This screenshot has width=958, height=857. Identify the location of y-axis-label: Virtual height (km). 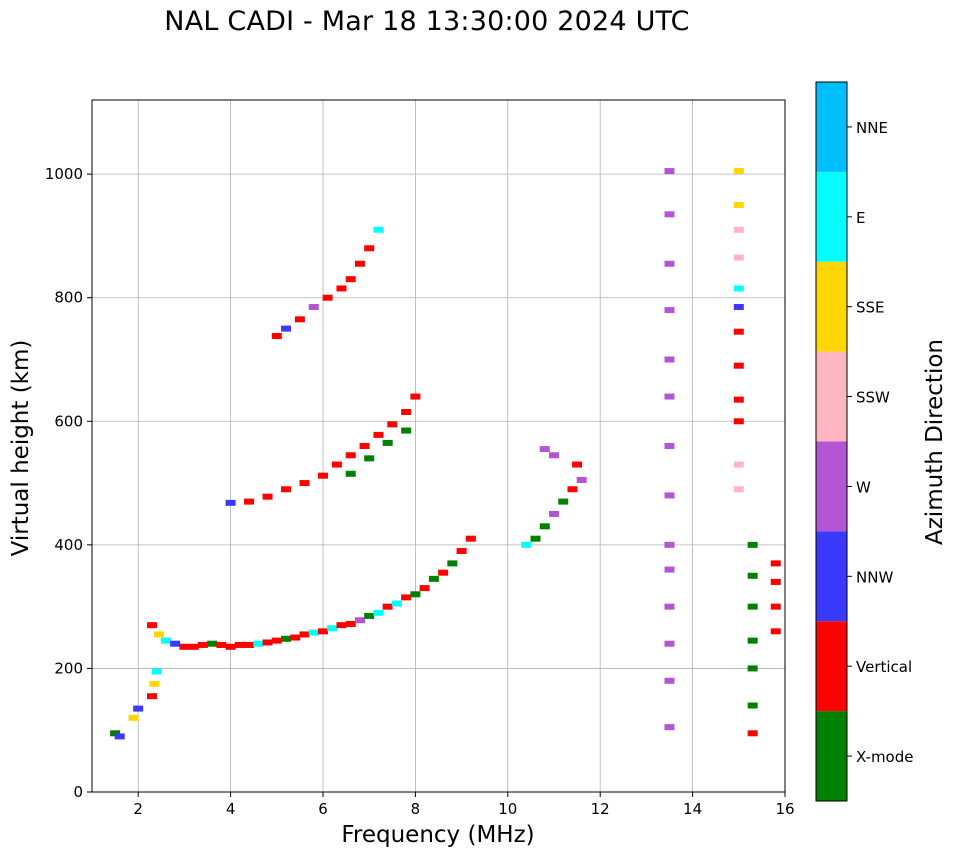
(21, 448).